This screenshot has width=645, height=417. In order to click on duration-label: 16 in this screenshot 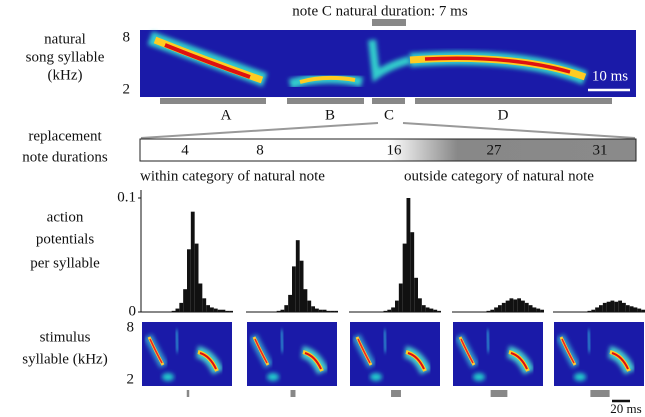, I will do `click(395, 150)`.